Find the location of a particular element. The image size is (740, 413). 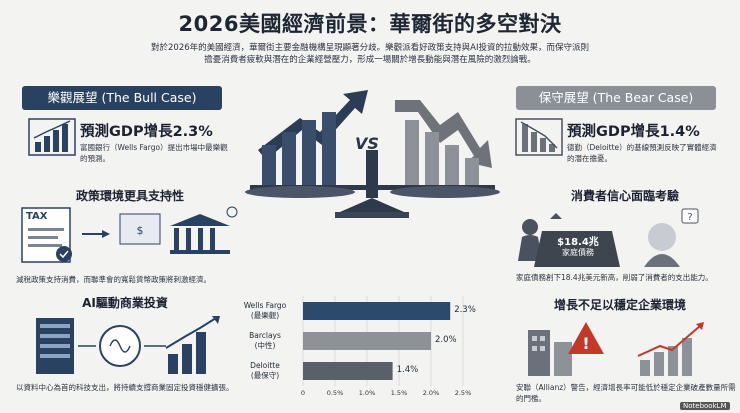

falling-arrow-icon is located at coordinates (443, 142).